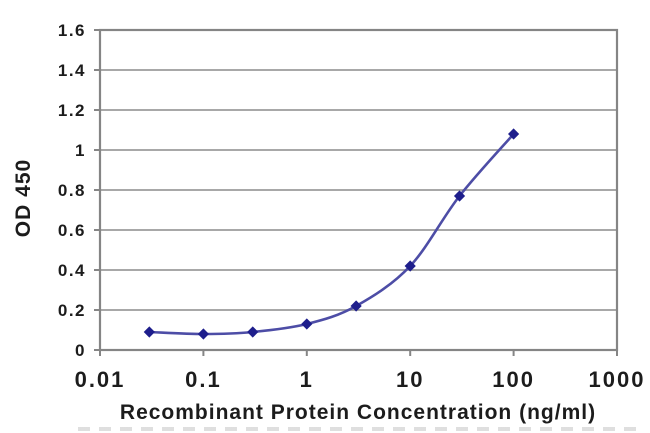 The image size is (650, 433). I want to click on y-tick-label: 1.4, so click(72, 70).